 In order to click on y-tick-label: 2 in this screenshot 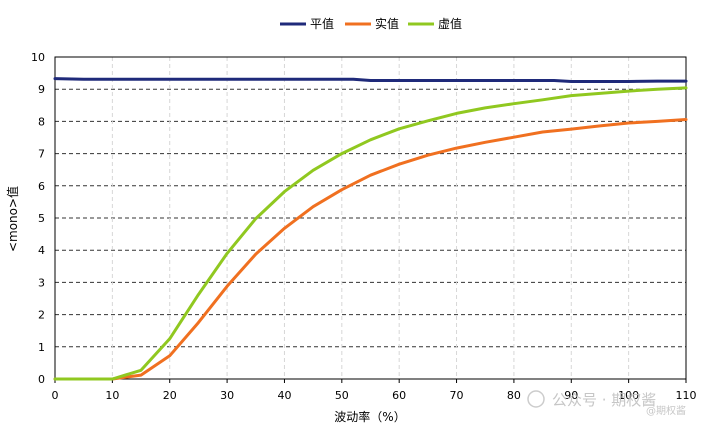, I will do `click(41, 315)`.